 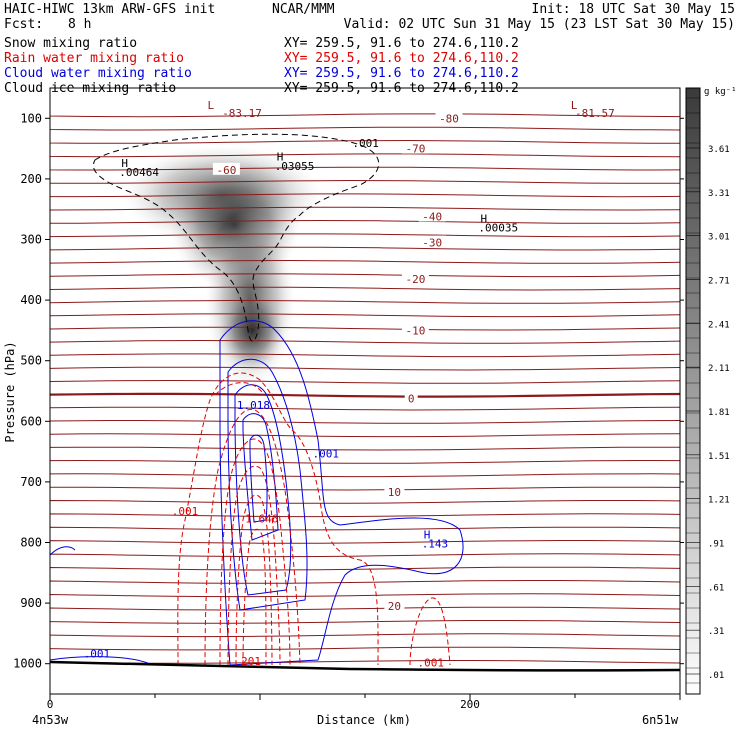 What do you see at coordinates (716, 588) in the screenshot?
I see `colorbar-tick-label: .61` at bounding box center [716, 588].